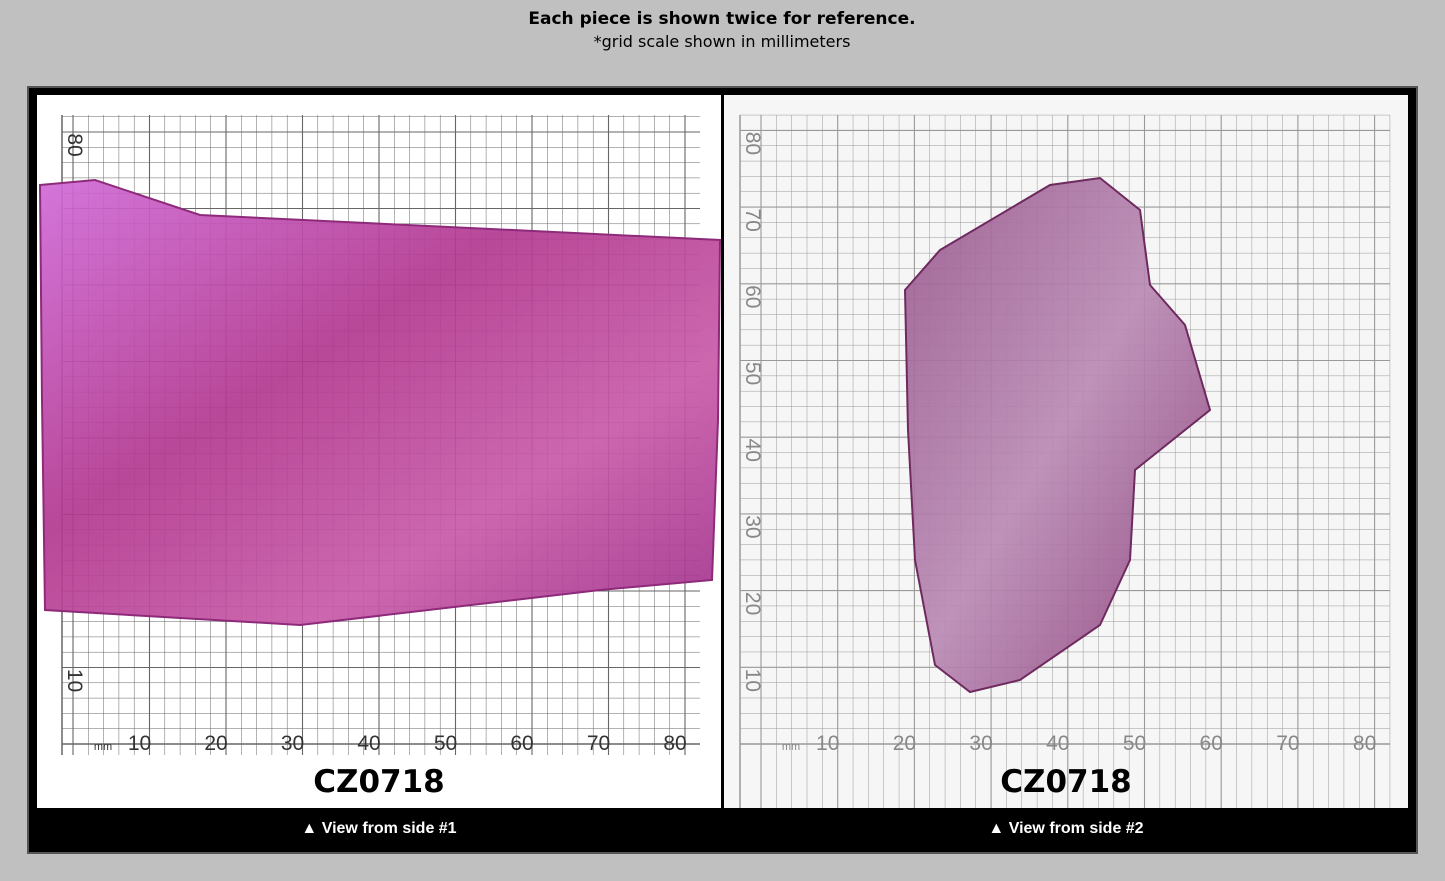 This screenshot has width=1445, height=881. What do you see at coordinates (752, 296) in the screenshot?
I see `y-scale-label: 60` at bounding box center [752, 296].